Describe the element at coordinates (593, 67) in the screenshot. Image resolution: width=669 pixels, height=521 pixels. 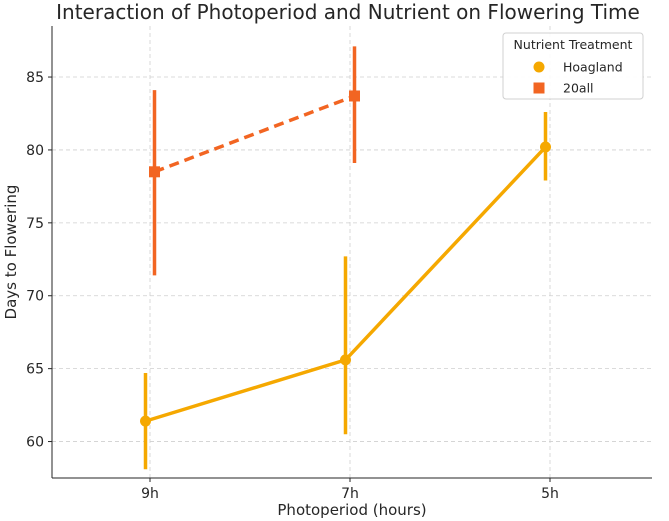
I see `legend-label: Hoagland` at that location.